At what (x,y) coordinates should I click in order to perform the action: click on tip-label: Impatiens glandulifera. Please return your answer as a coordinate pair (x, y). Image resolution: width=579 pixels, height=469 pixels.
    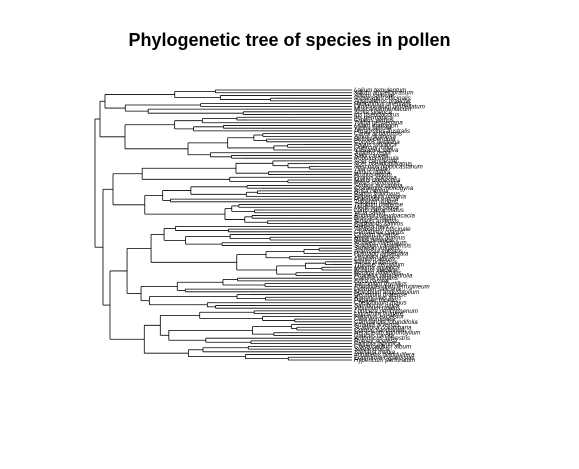
    Looking at the image, I should click on (384, 355).